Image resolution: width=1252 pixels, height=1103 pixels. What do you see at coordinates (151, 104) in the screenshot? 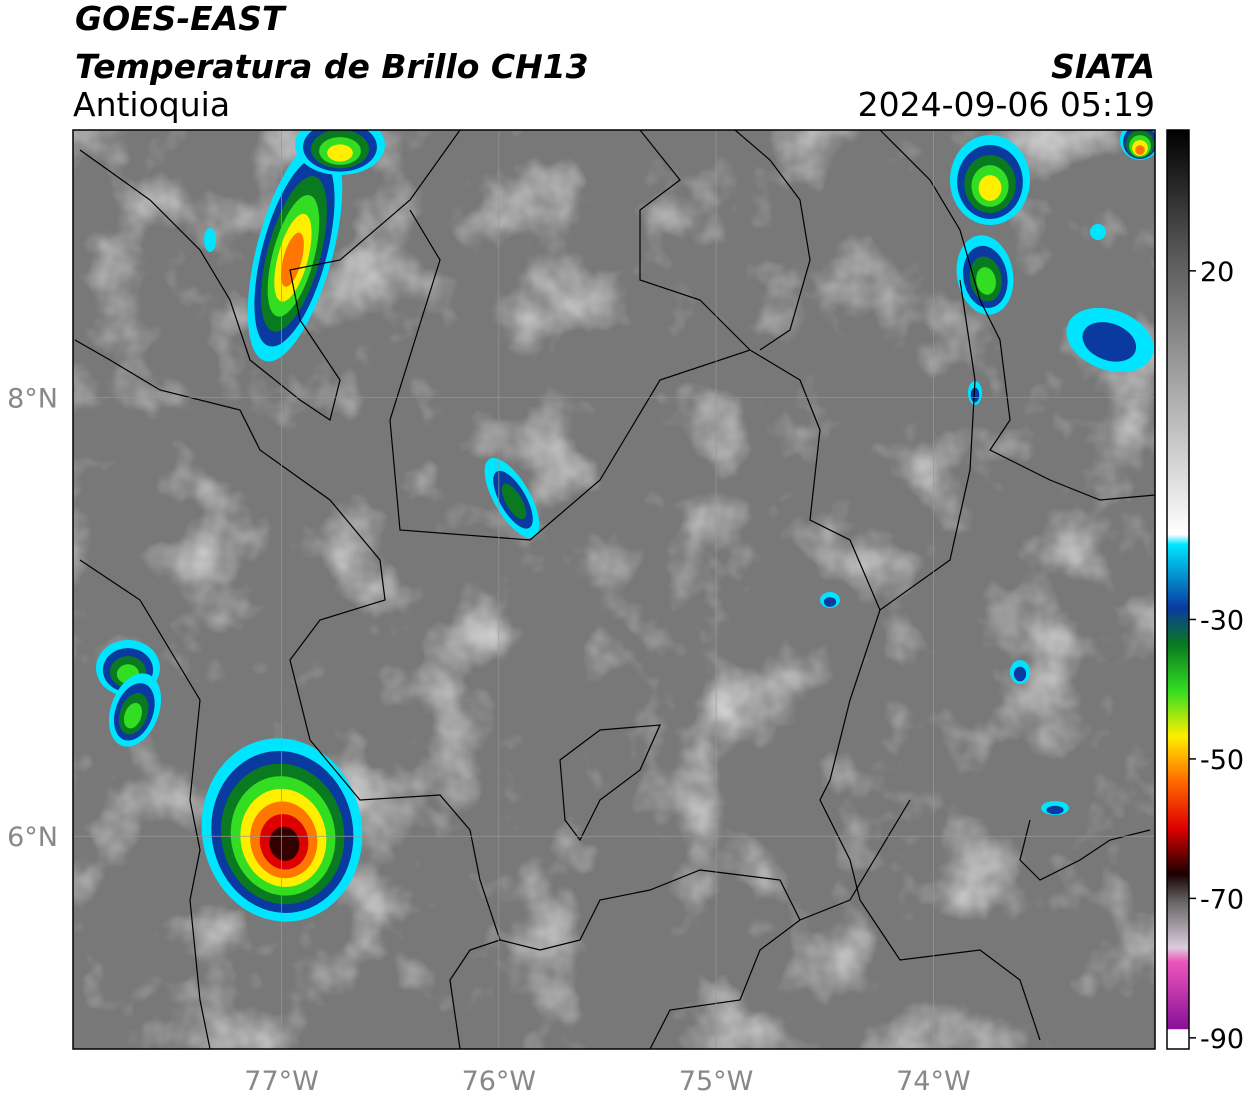
I see `region: Antioquia` at bounding box center [151, 104].